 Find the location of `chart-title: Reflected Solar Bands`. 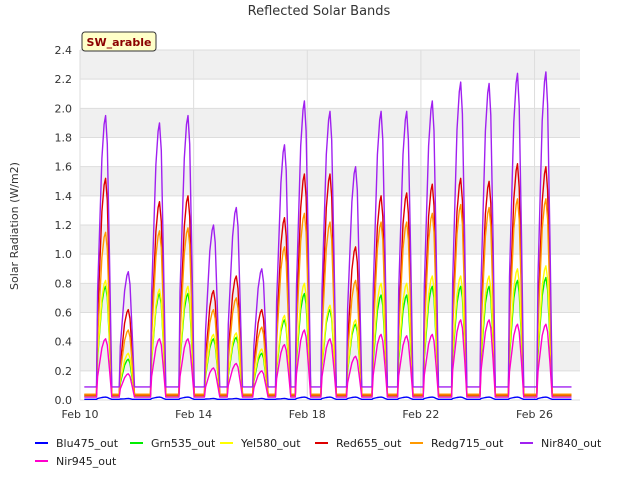

chart-title: Reflected Solar Bands is located at coordinates (319, 11).